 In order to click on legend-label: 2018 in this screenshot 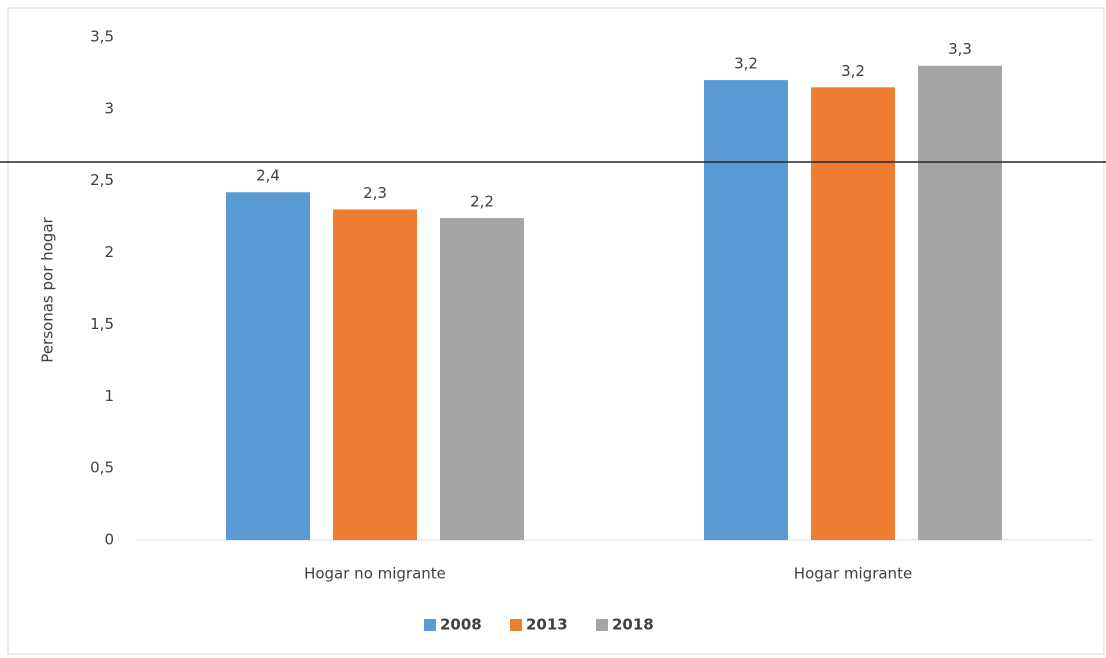, I will do `click(633, 625)`.